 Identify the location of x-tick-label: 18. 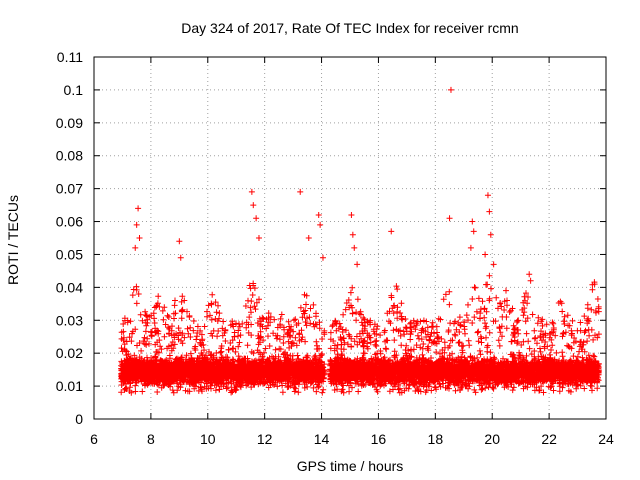
(436, 439).